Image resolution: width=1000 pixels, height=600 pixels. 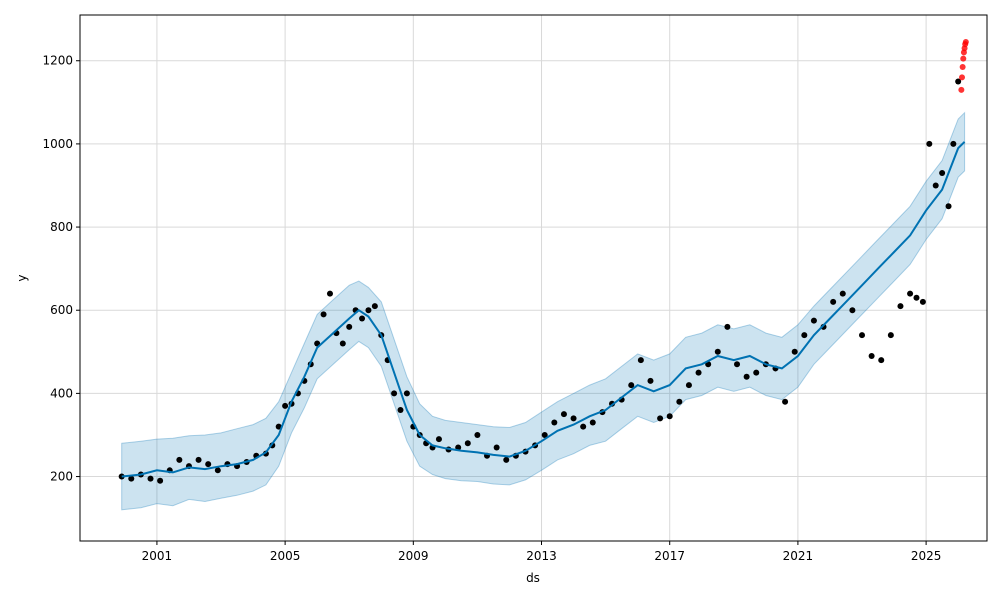 What do you see at coordinates (669, 556) in the screenshot?
I see `x-tick-label: 2017` at bounding box center [669, 556].